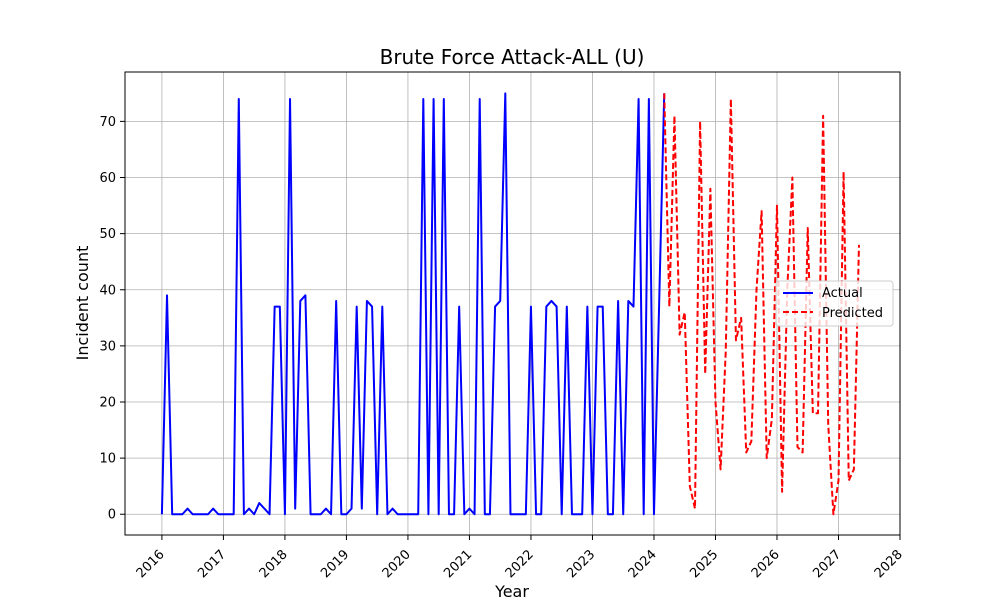  Describe the element at coordinates (112, 515) in the screenshot. I see `y-tick-label: 0` at that location.